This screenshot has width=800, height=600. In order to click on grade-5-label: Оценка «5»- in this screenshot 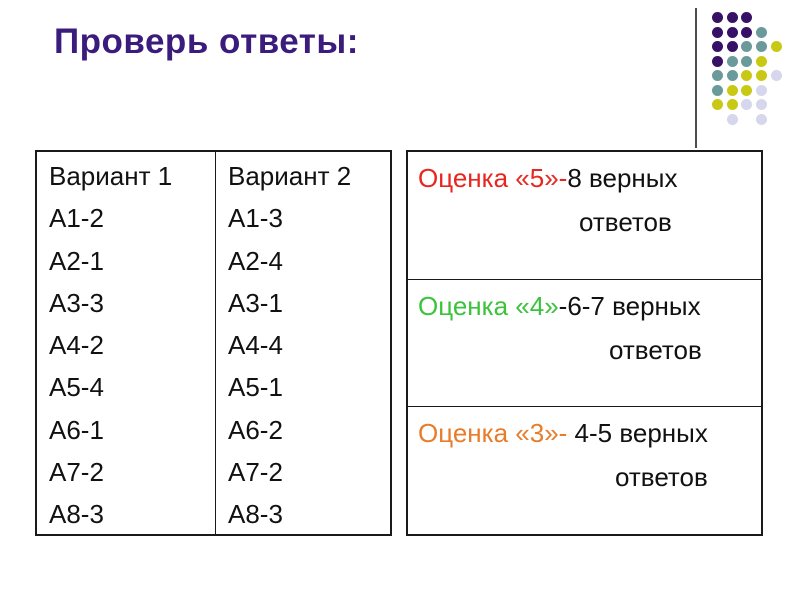, I will do `click(493, 178)`.